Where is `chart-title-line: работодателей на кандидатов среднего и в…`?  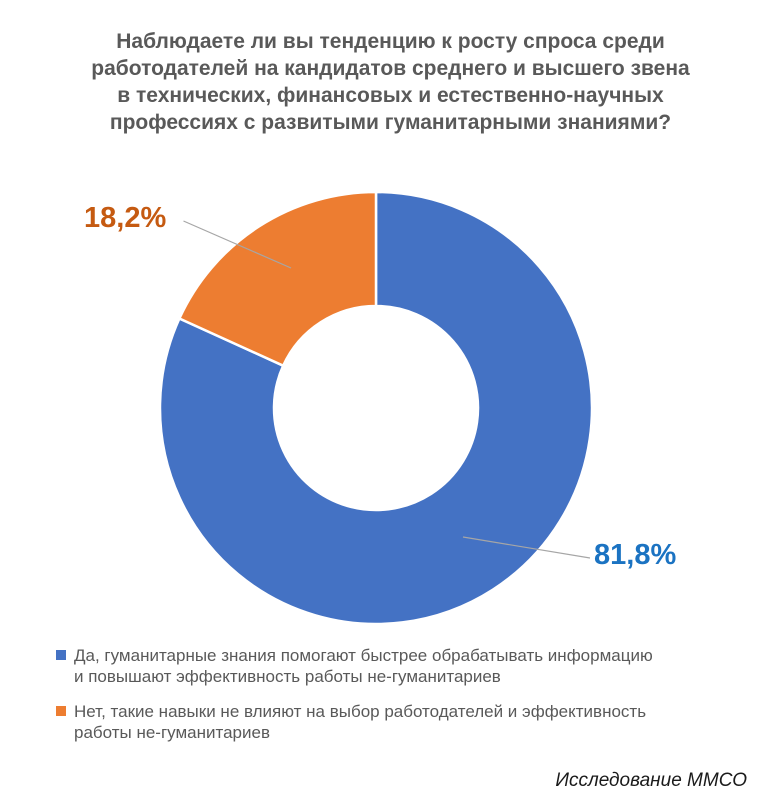 chart-title-line: работодателей на кандидатов среднего и в… is located at coordinates (390, 68).